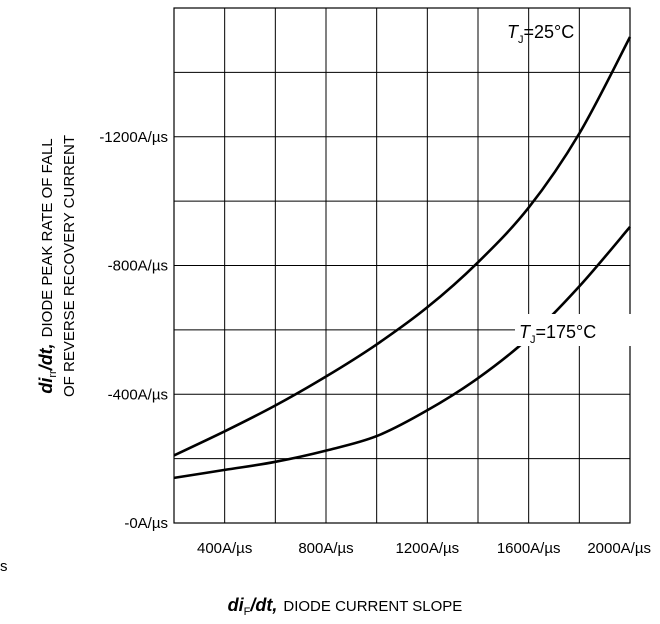 The height and width of the screenshot is (624, 660). What do you see at coordinates (236, 605) in the screenshot?
I see `x-axis-title-main: di` at bounding box center [236, 605].